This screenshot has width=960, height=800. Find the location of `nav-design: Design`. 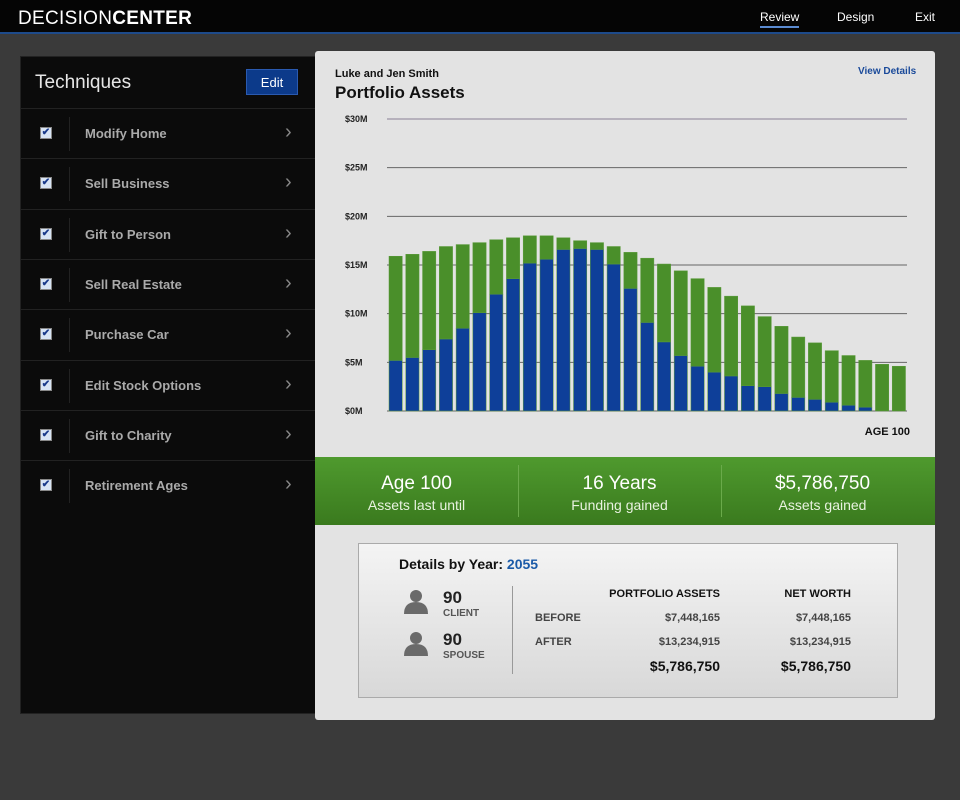

nav-design: Design is located at coordinates (856, 17).